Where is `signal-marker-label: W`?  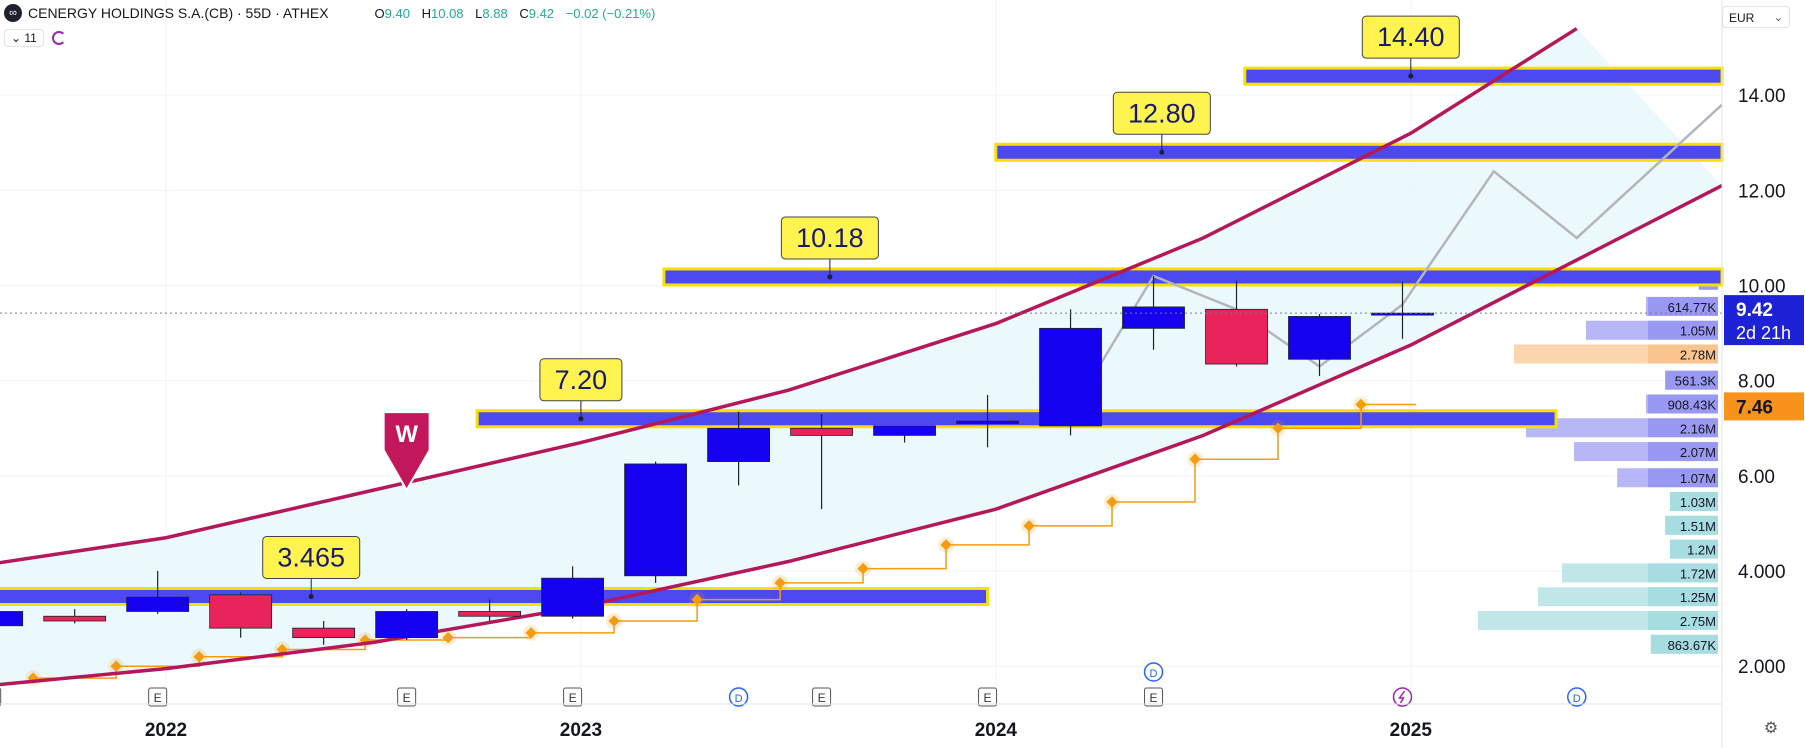
signal-marker-label: W is located at coordinates (406, 434).